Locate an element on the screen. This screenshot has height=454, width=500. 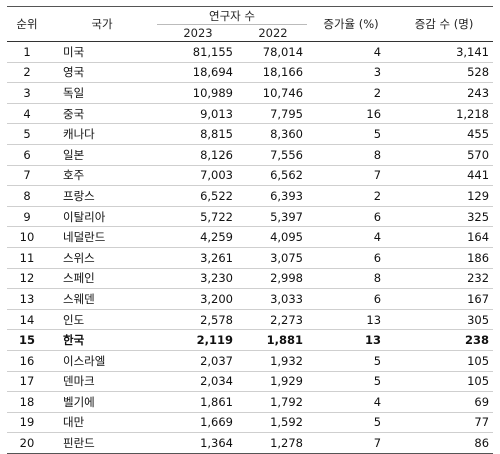
cell-researchers-2022: 1,881 is located at coordinates (273, 340).